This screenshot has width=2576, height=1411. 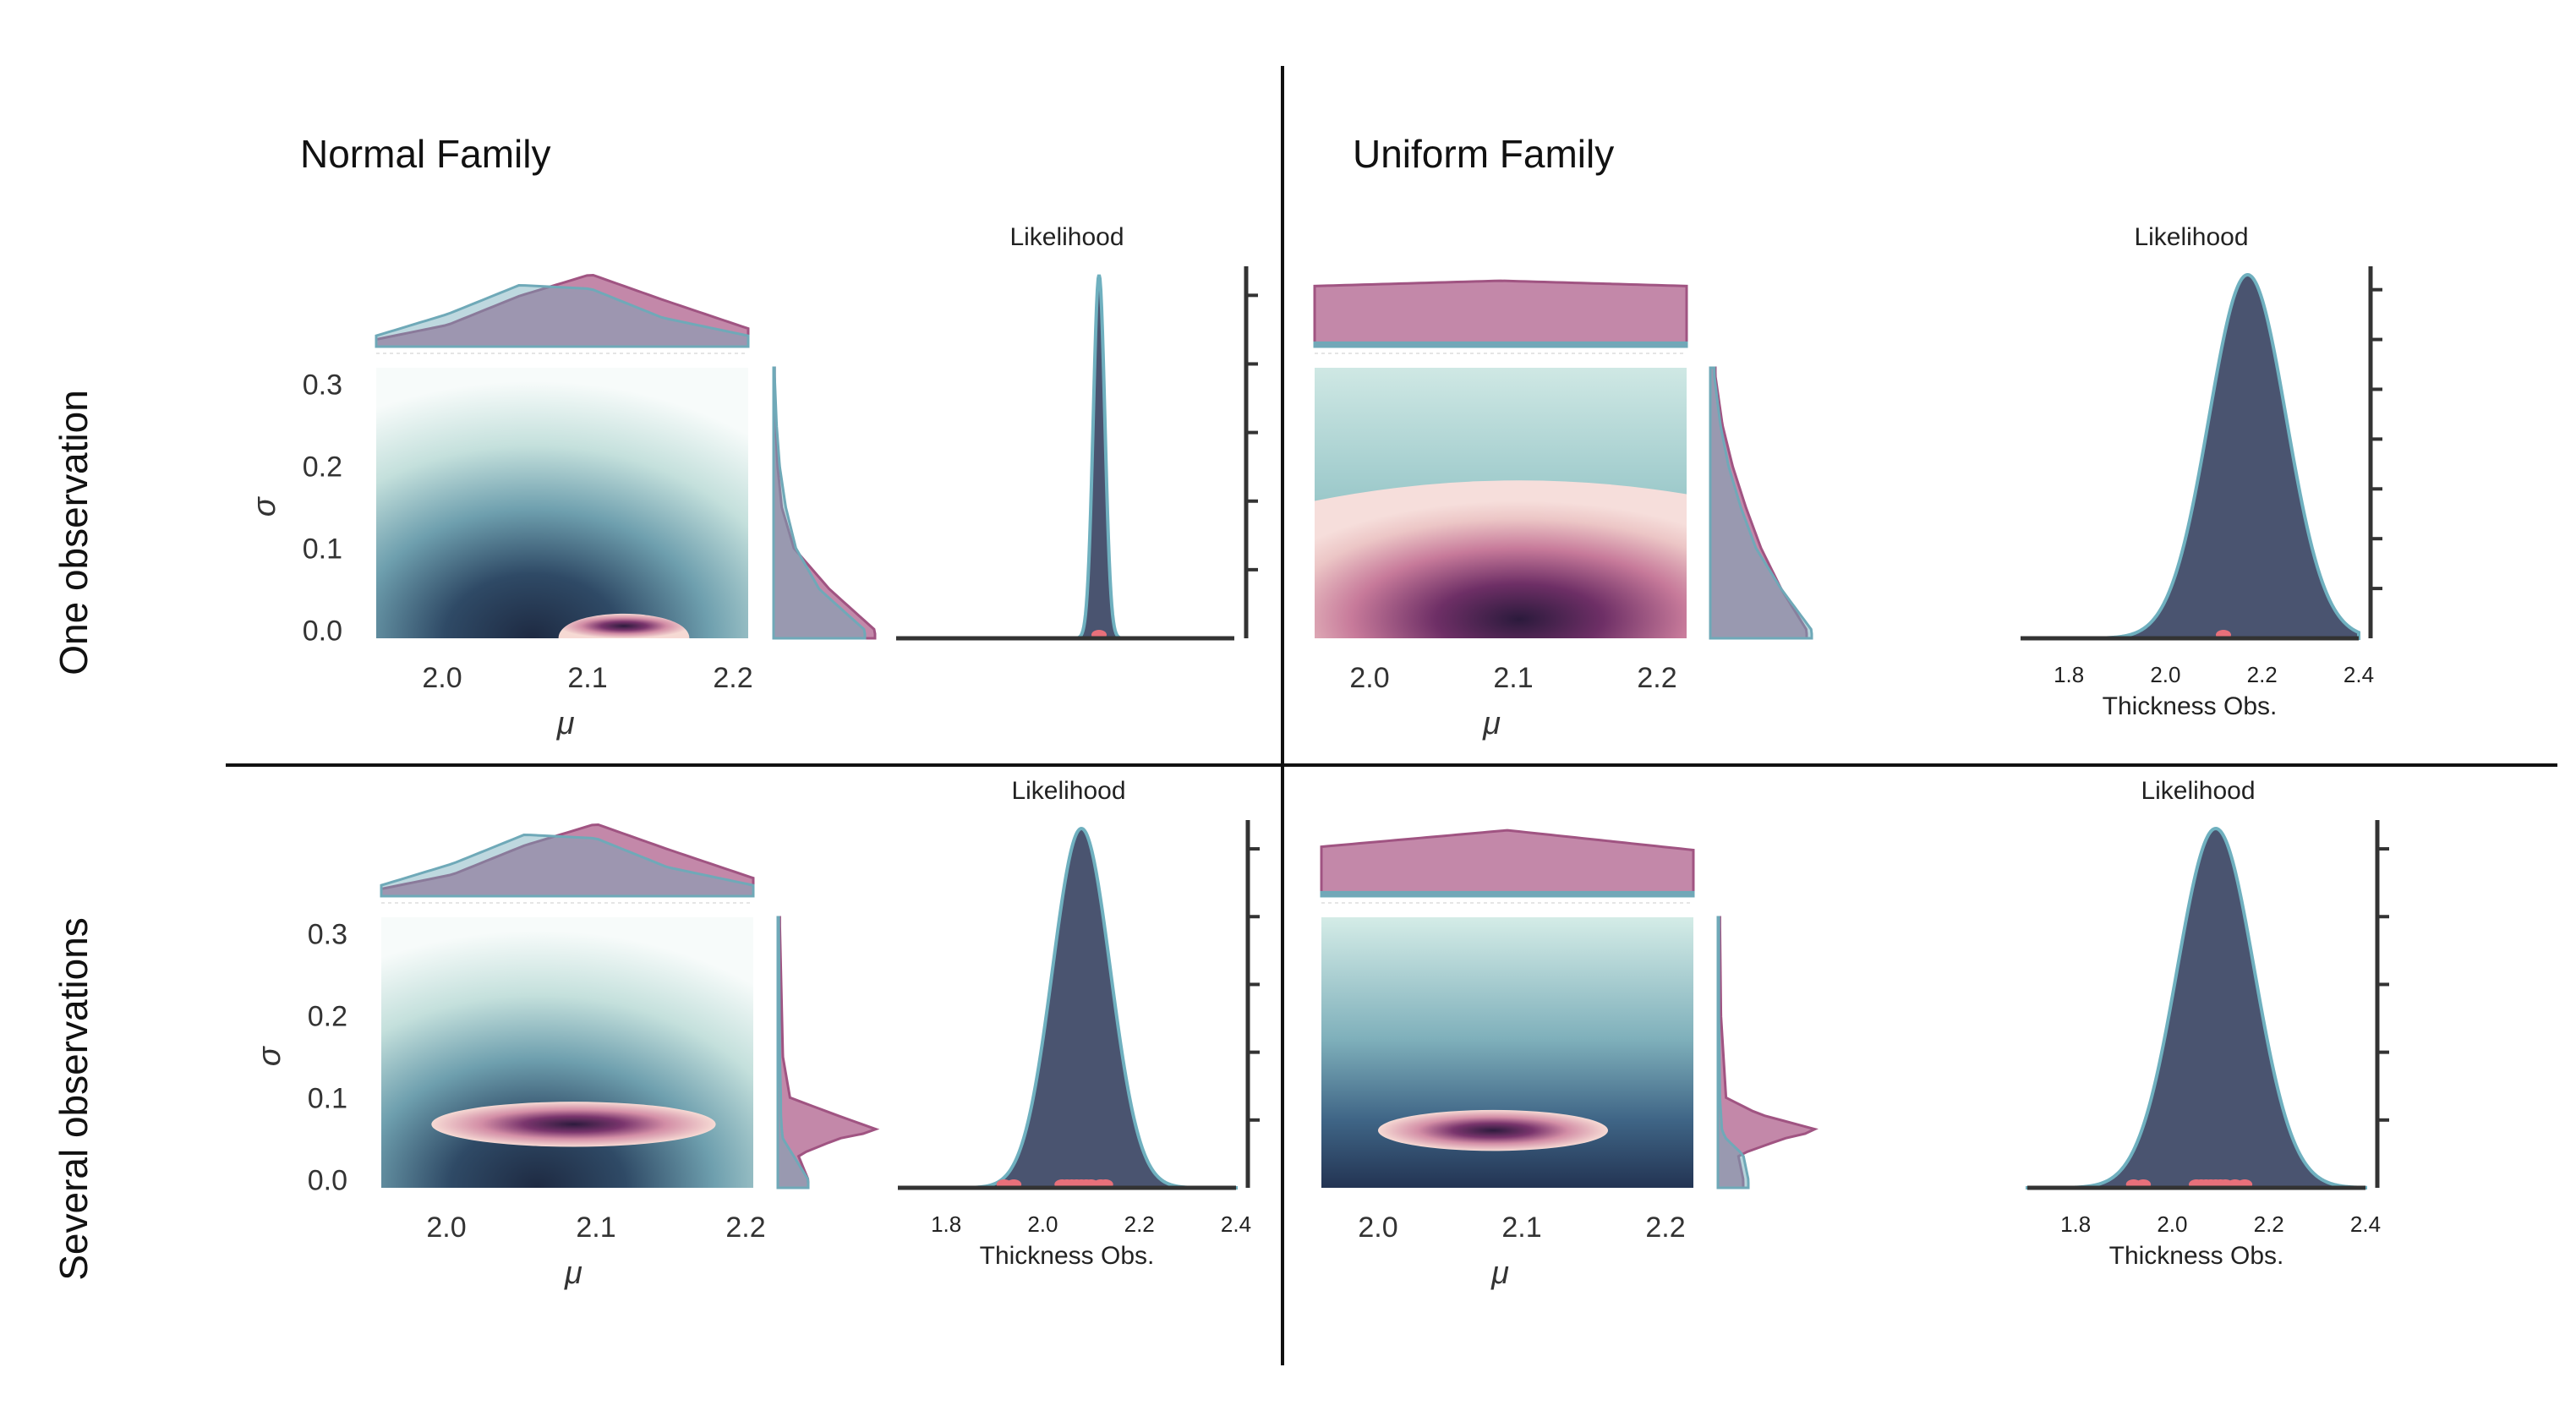 I want to click on row-title-several-observations: Several observations, so click(x=74, y=1099).